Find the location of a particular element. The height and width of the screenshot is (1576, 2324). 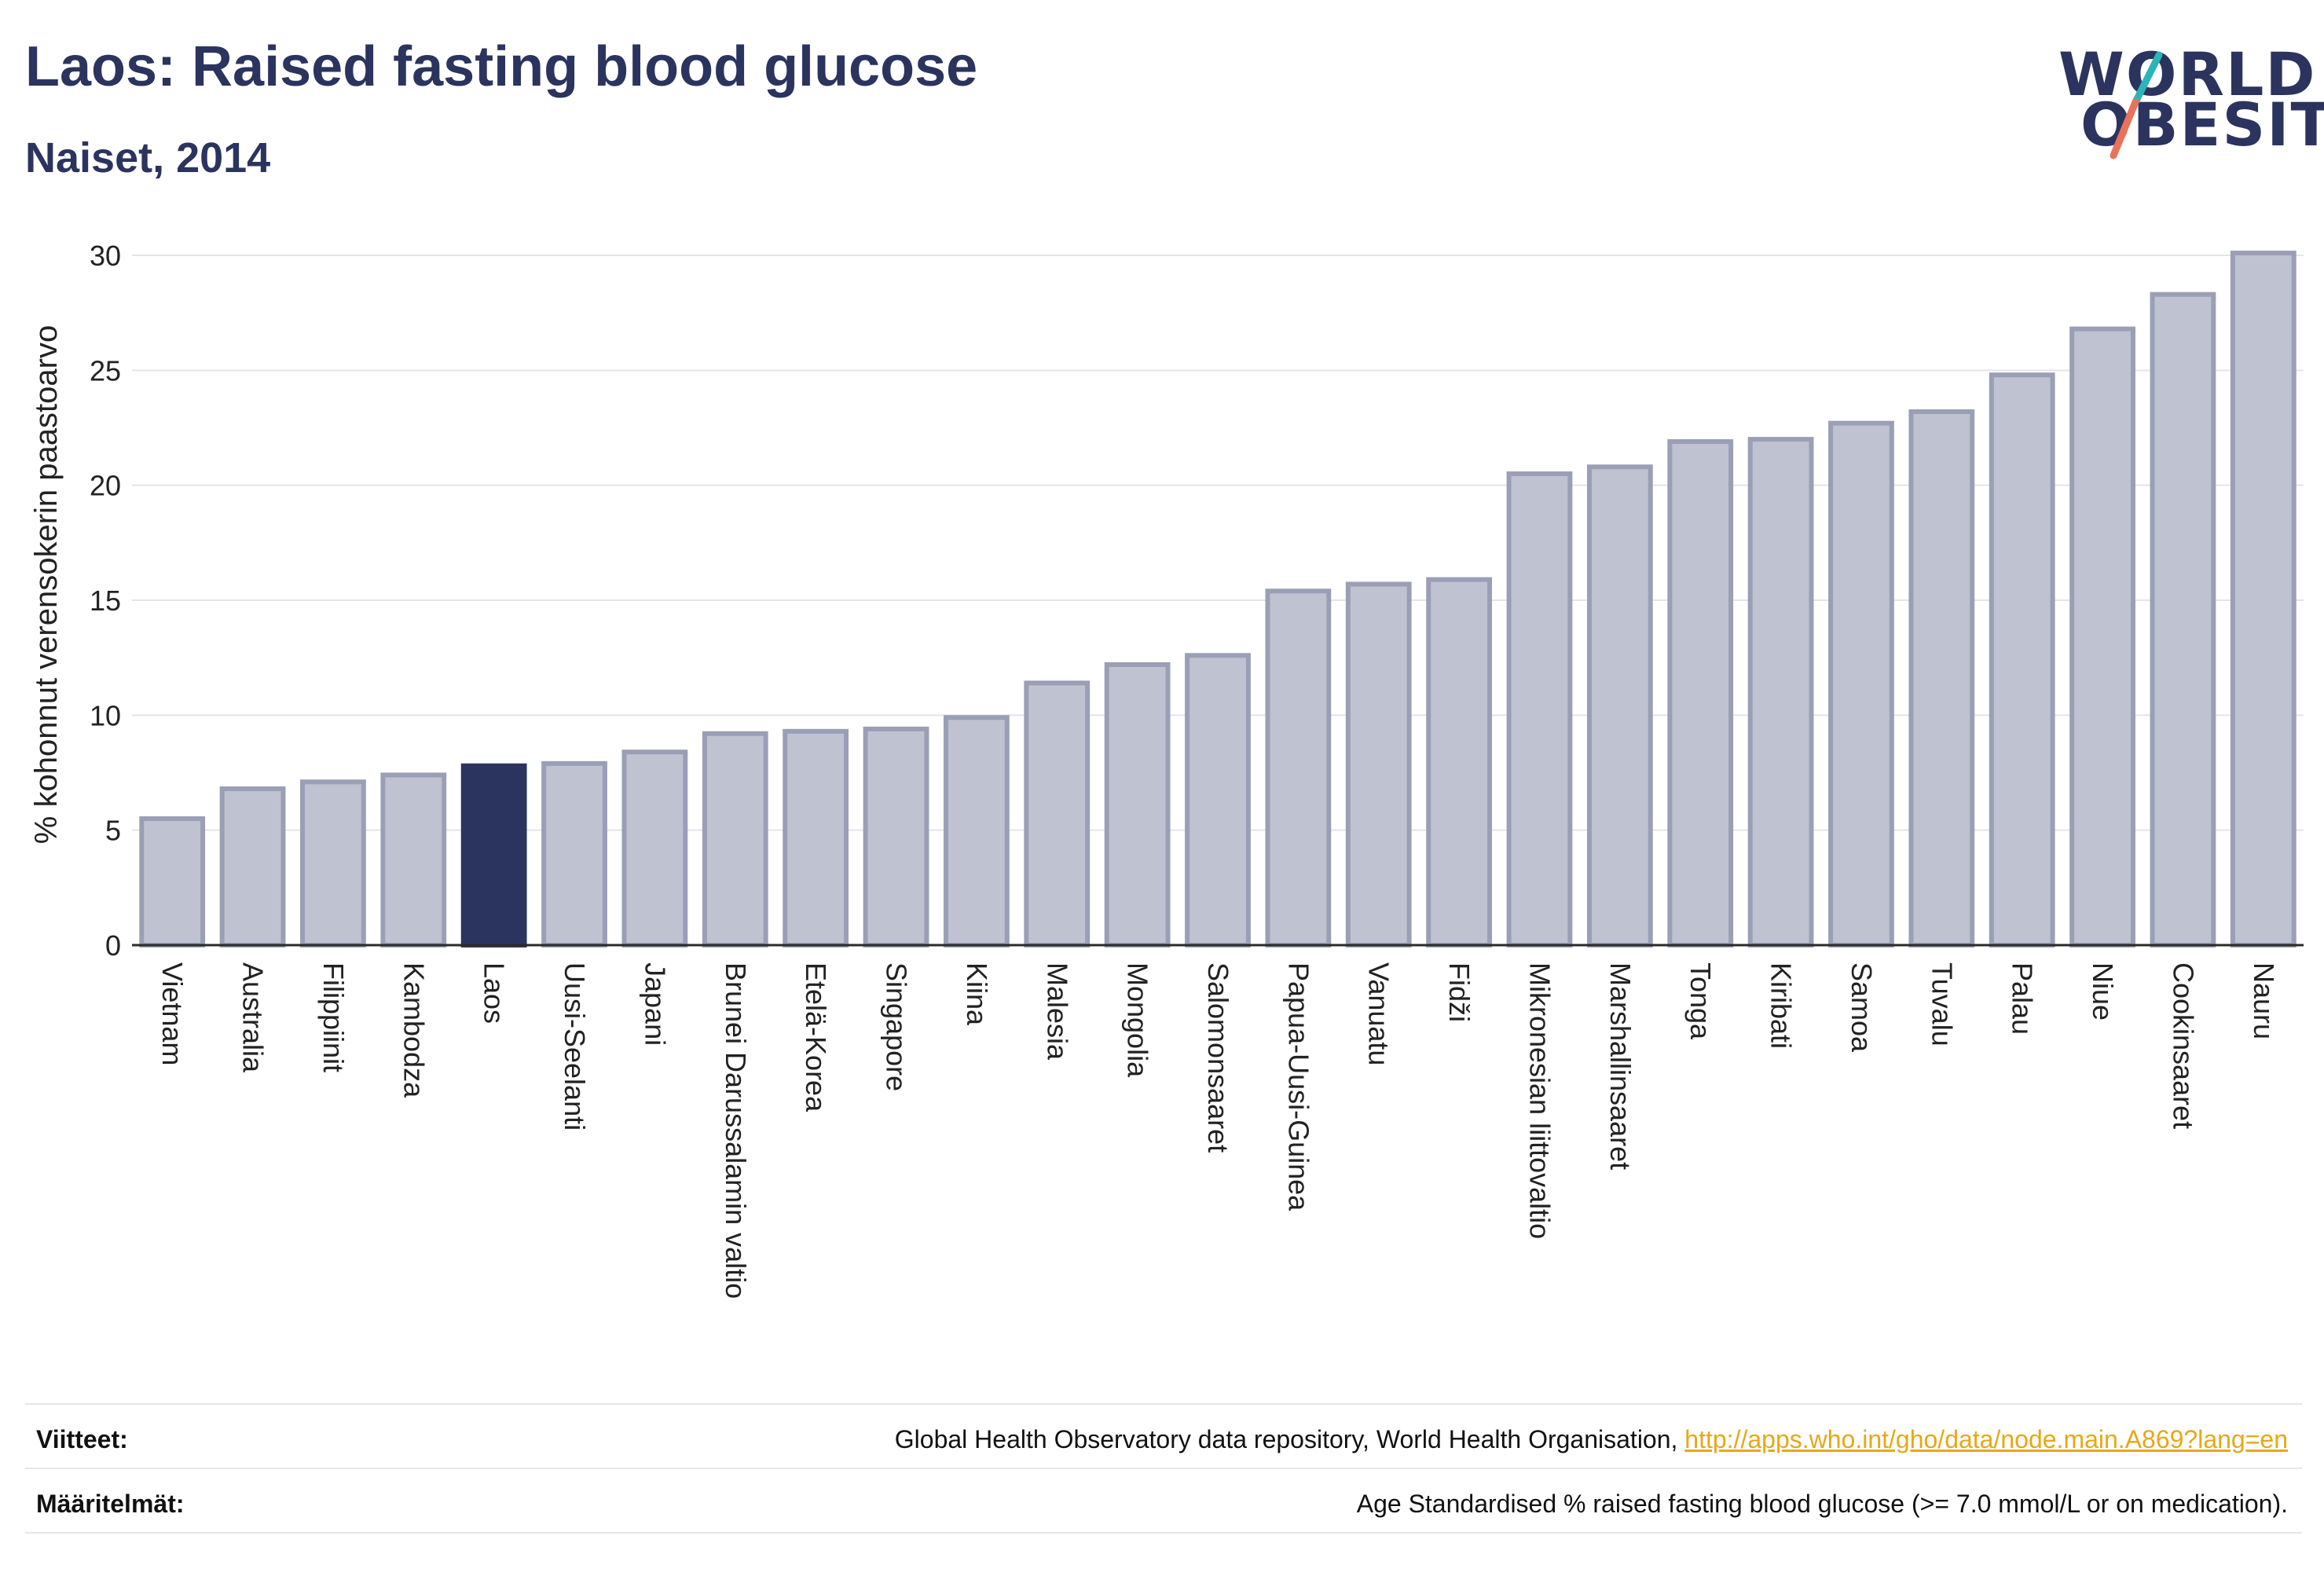

y-tick-label: 20 is located at coordinates (105, 486).